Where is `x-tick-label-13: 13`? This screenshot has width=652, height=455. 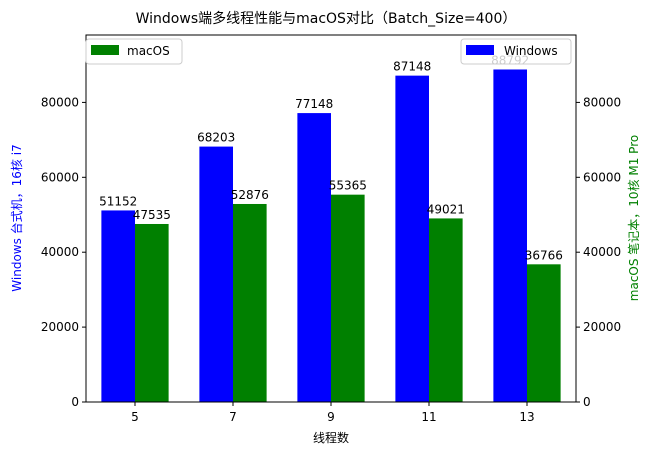
x-tick-label-13: 13 is located at coordinates (526, 417).